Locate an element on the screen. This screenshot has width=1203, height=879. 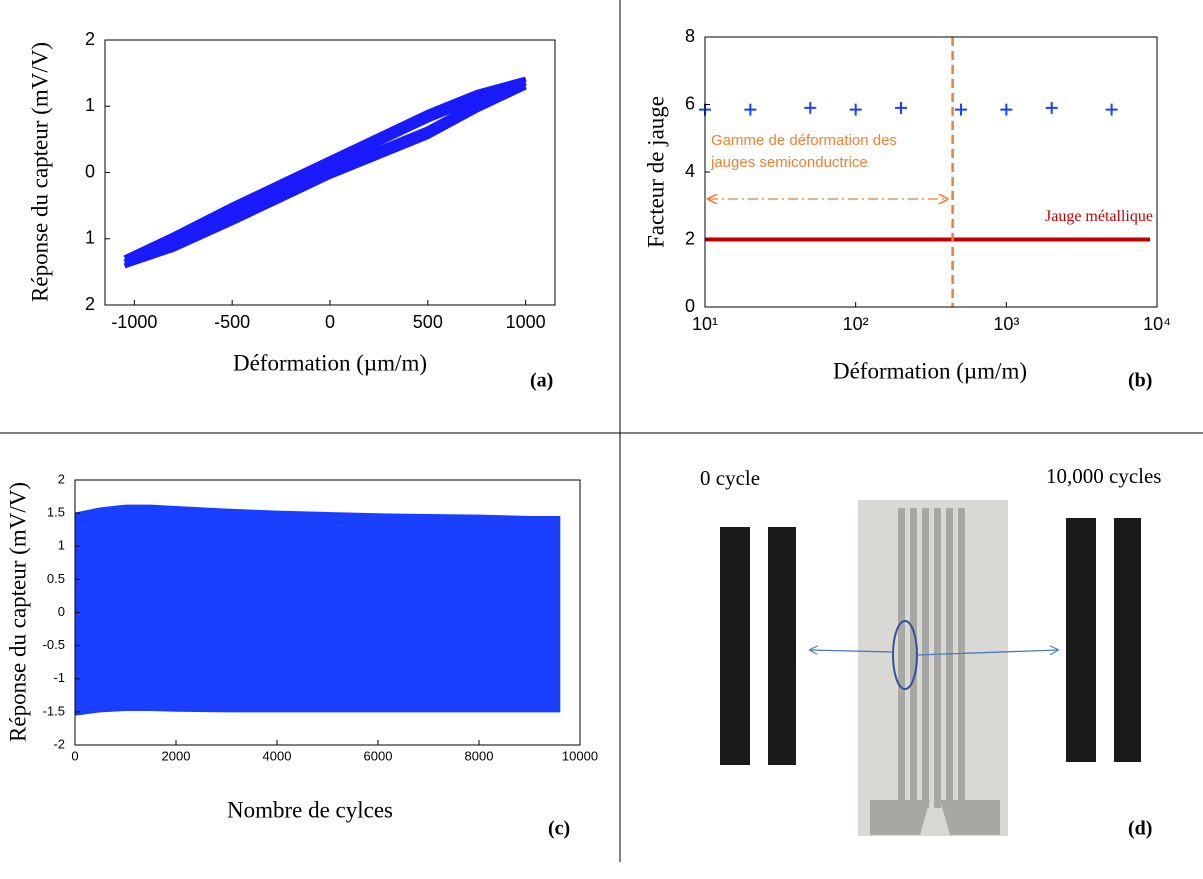
annotation: Gamme de déformation des is located at coordinates (804, 140).